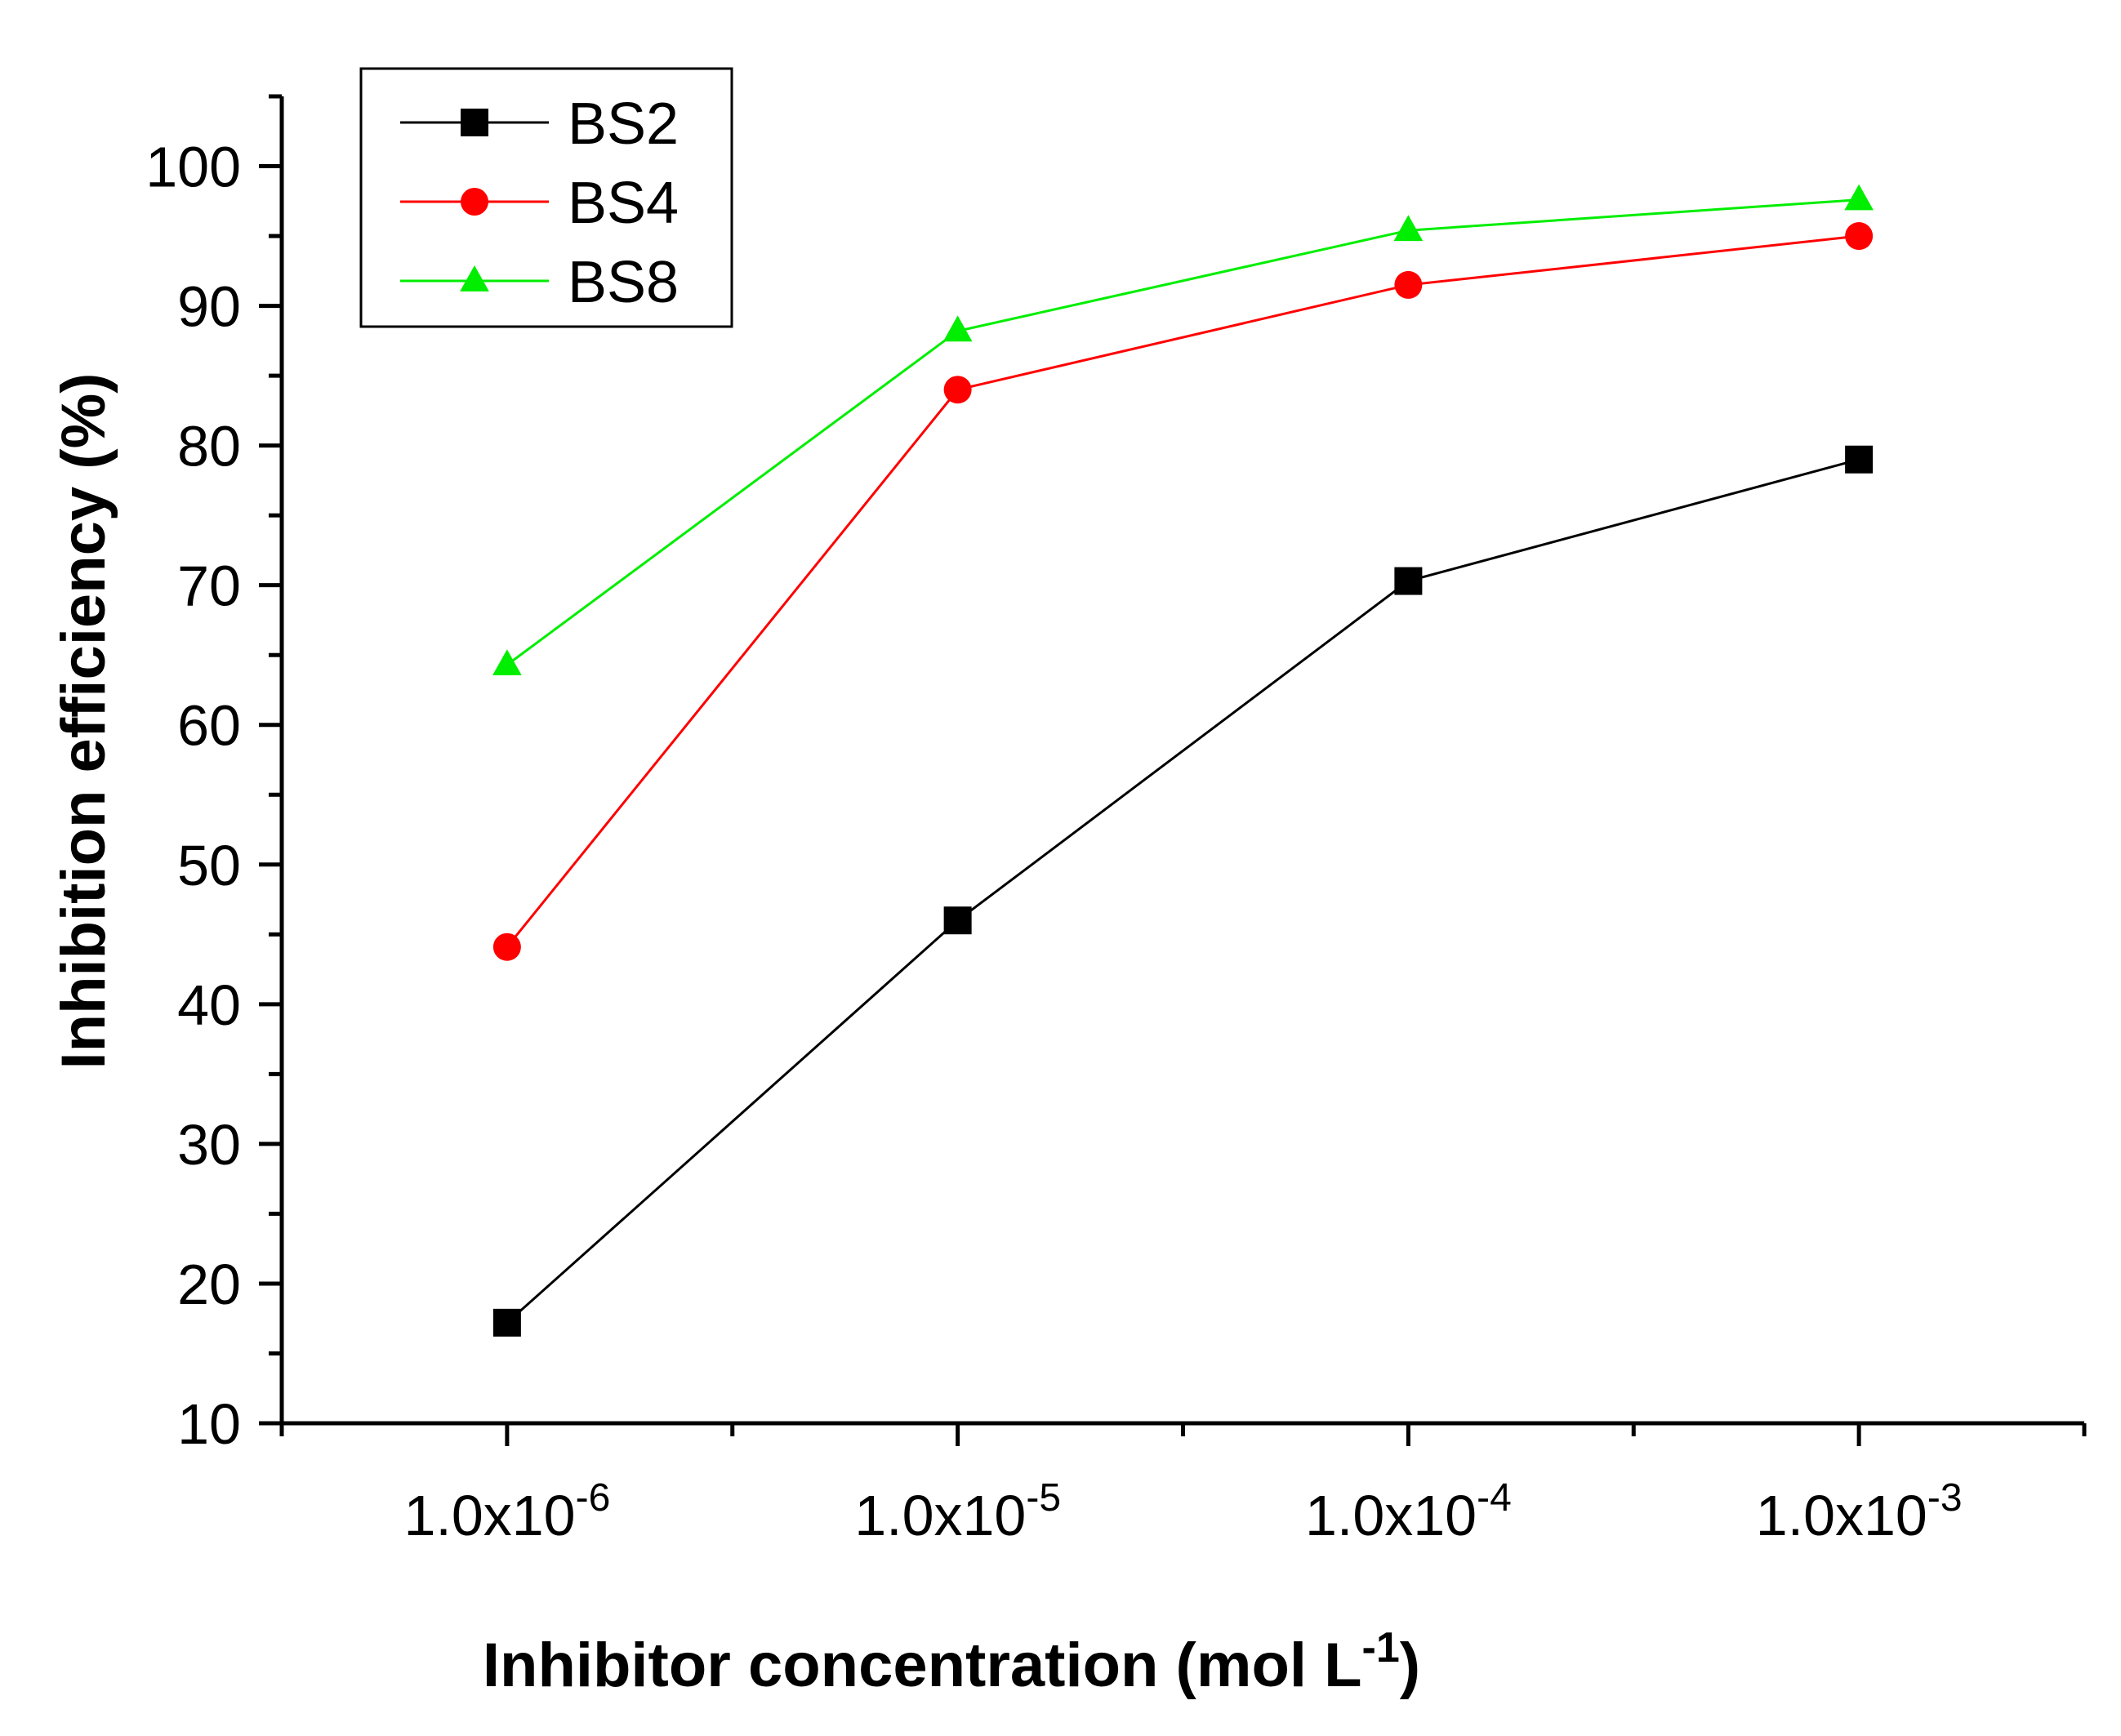 This screenshot has width=2121, height=1736. Describe the element at coordinates (540, 283) in the screenshot. I see `legend-item-bs8: BS8` at that location.